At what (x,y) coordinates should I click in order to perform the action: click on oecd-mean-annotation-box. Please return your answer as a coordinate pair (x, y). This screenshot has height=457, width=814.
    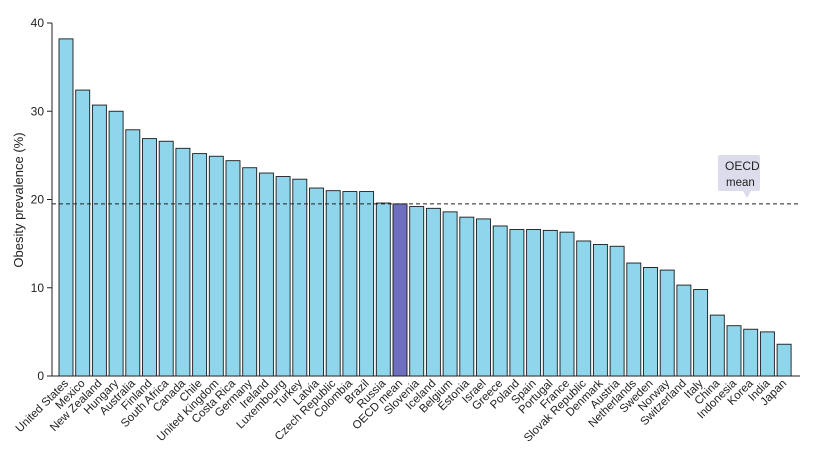
    Looking at the image, I should click on (739, 173).